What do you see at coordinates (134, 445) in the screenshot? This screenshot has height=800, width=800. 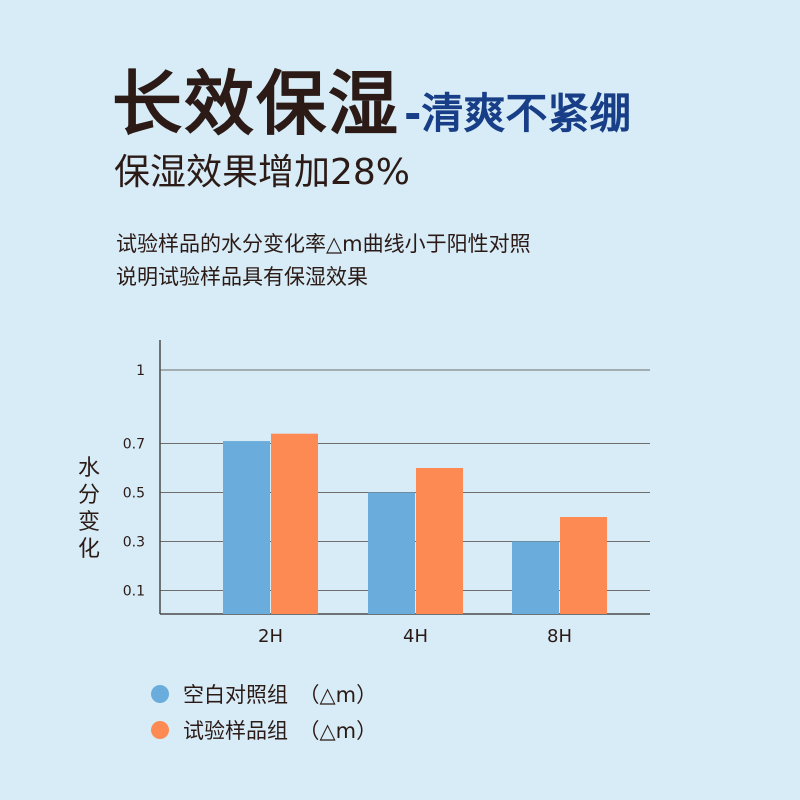 I see `y-tick-label: 0.7` at bounding box center [134, 445].